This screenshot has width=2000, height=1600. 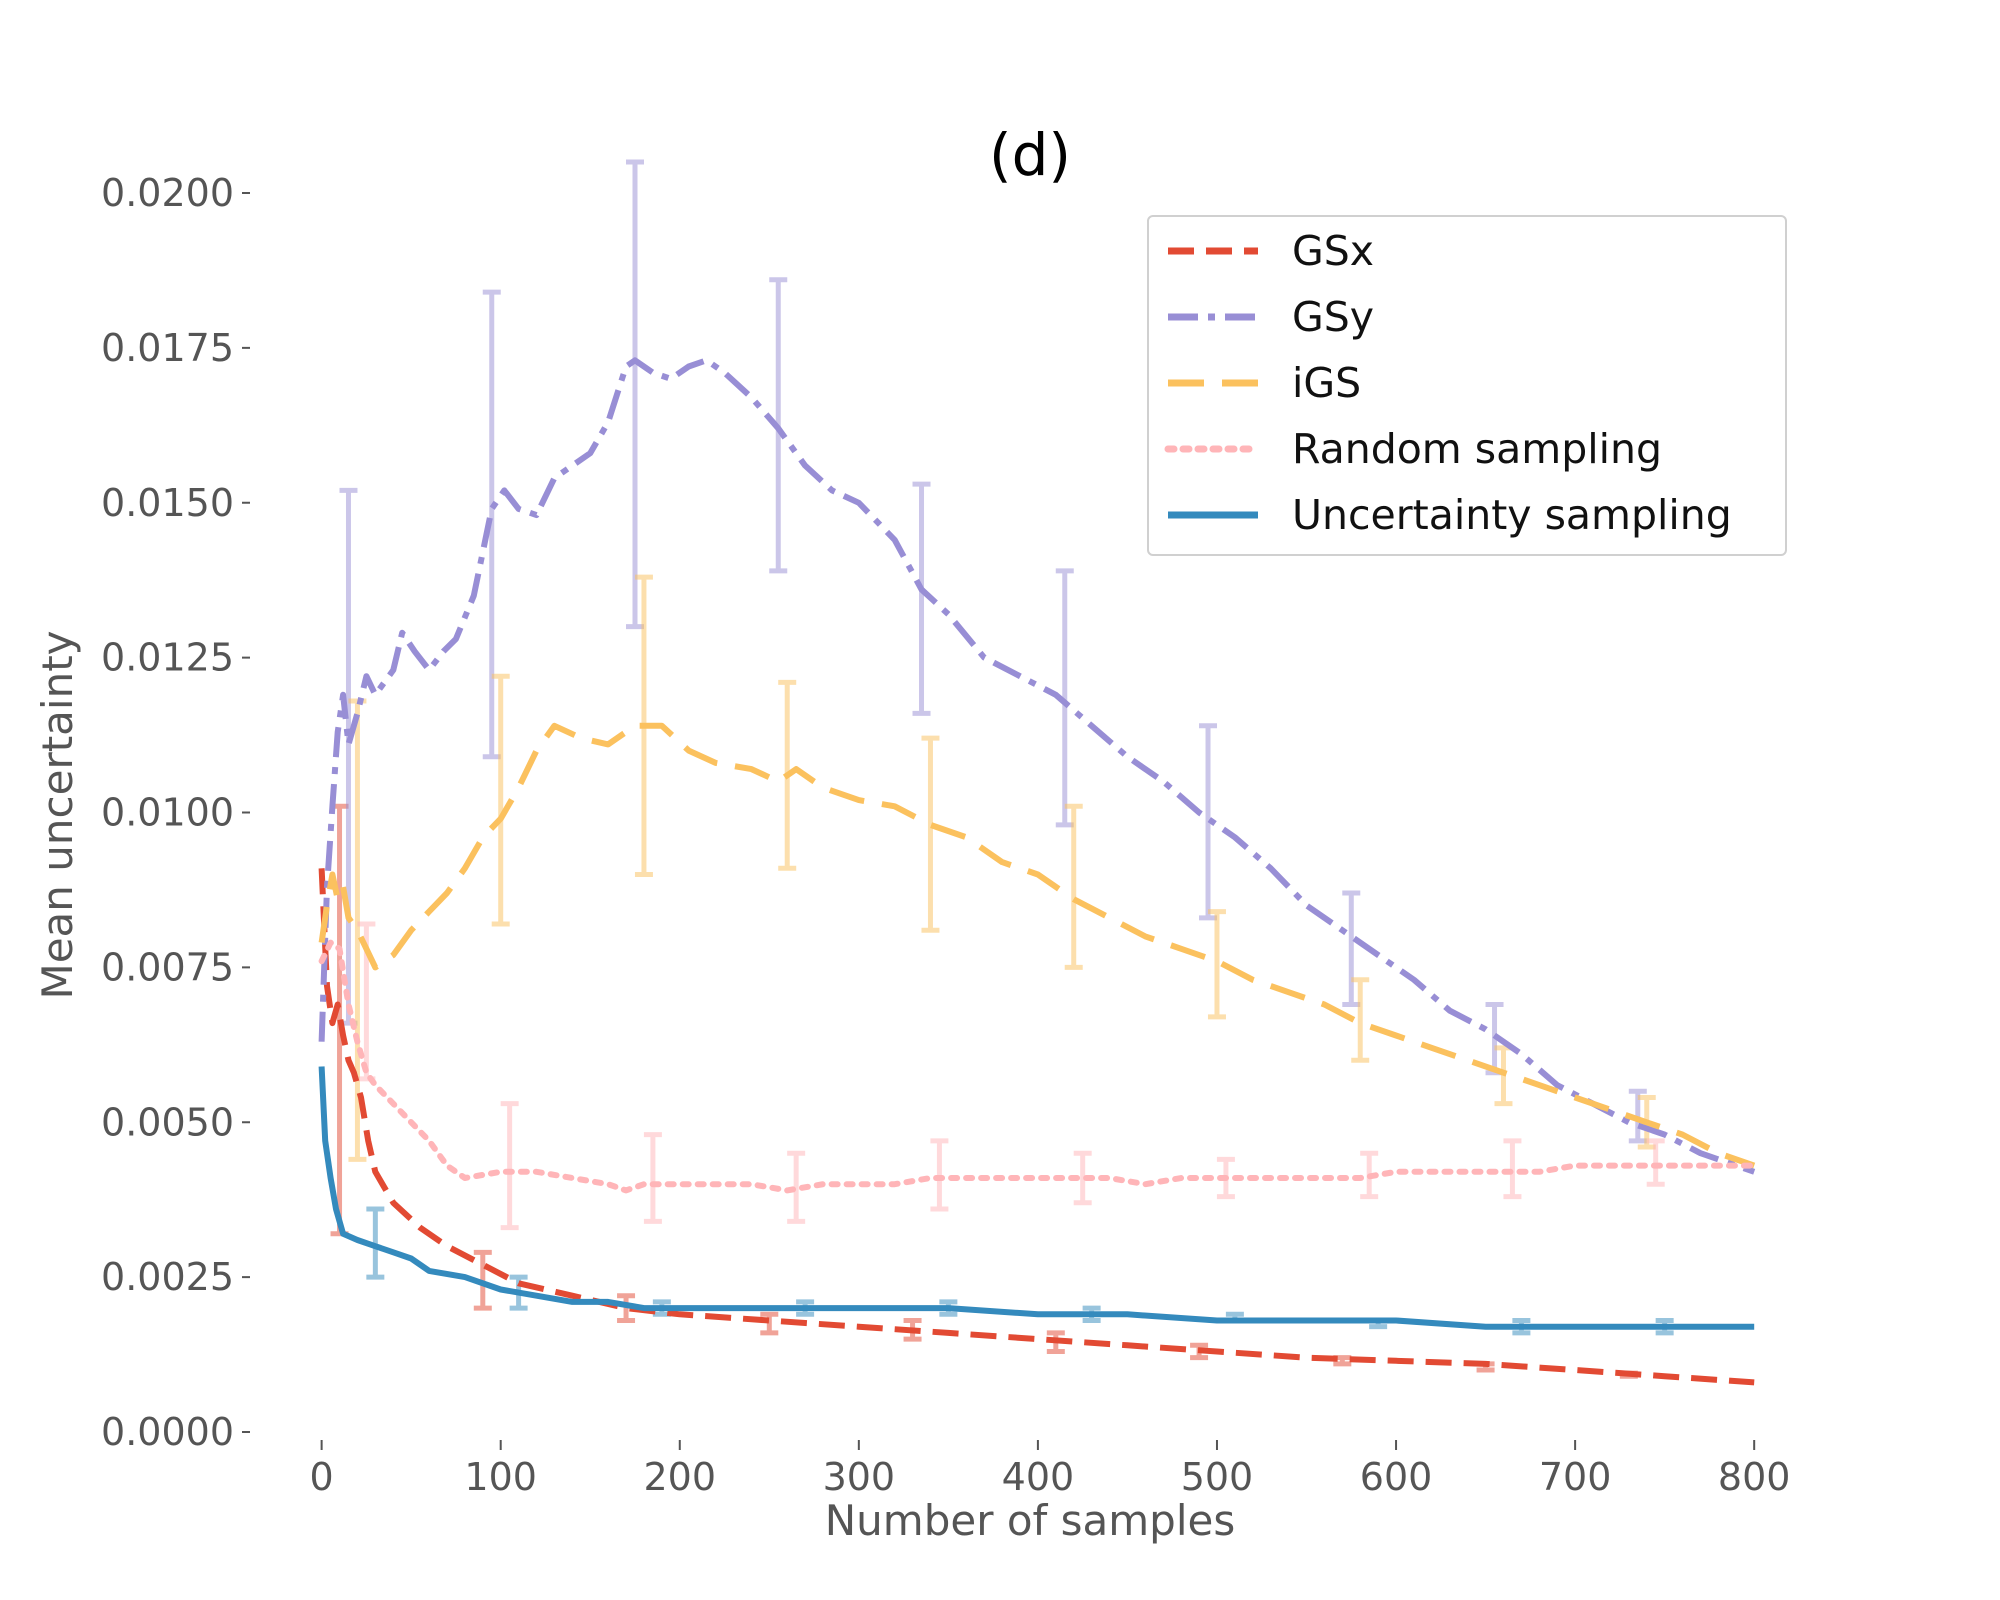 I want to click on y-tick-label: 0.0100, so click(x=167, y=813).